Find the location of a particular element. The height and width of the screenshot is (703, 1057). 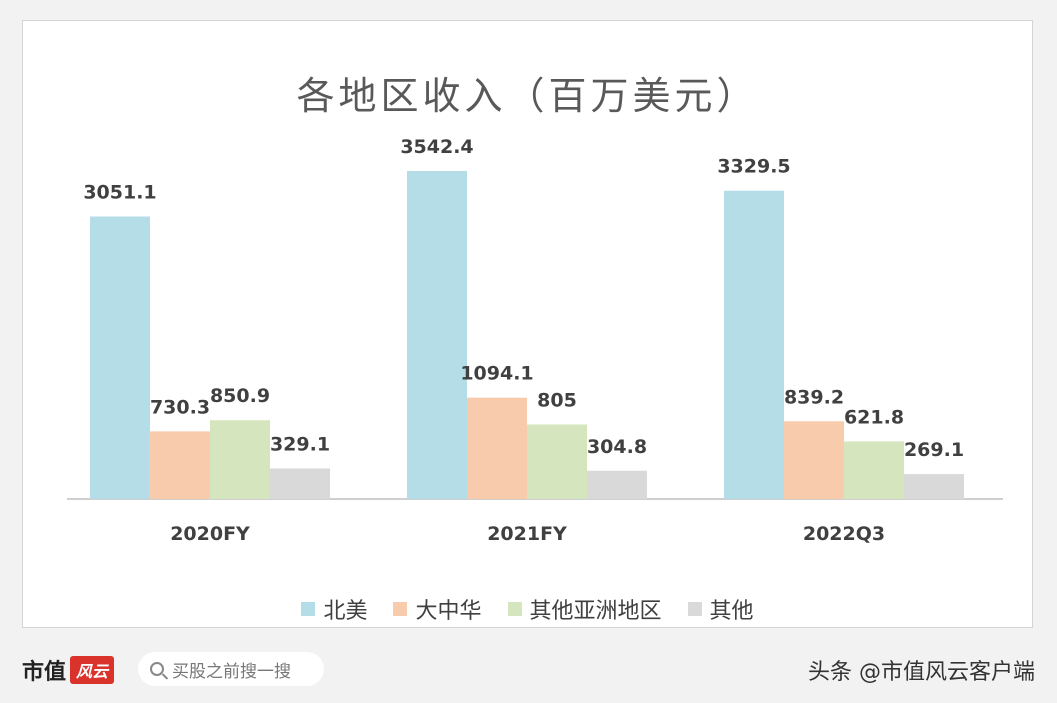

legend-label: 大中华 is located at coordinates (448, 611).